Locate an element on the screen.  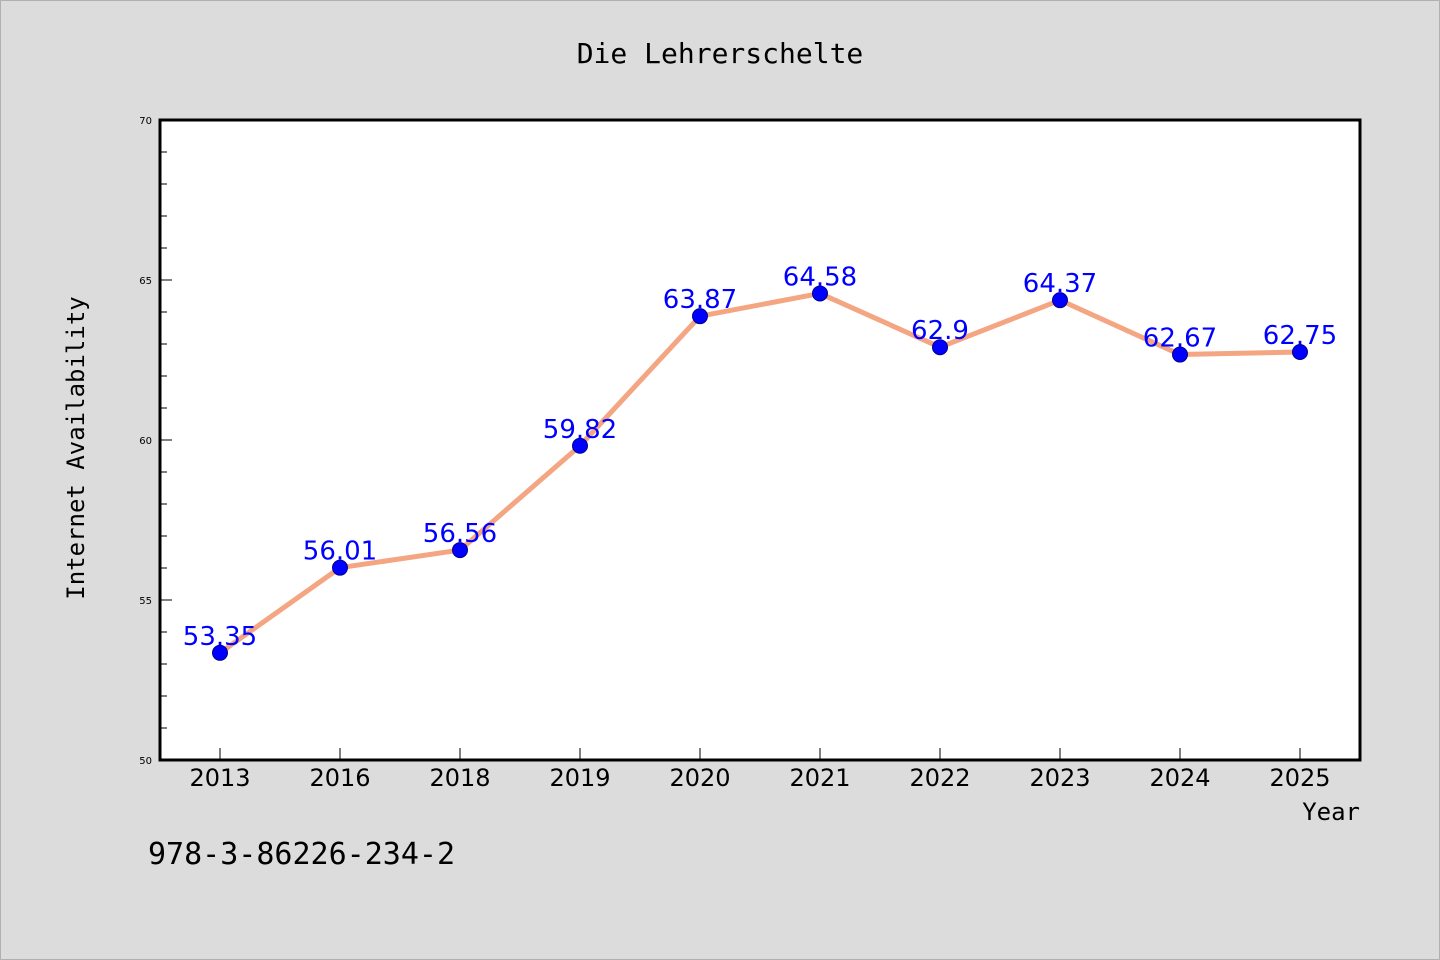
y-tick-label: 50 is located at coordinates (145, 761).